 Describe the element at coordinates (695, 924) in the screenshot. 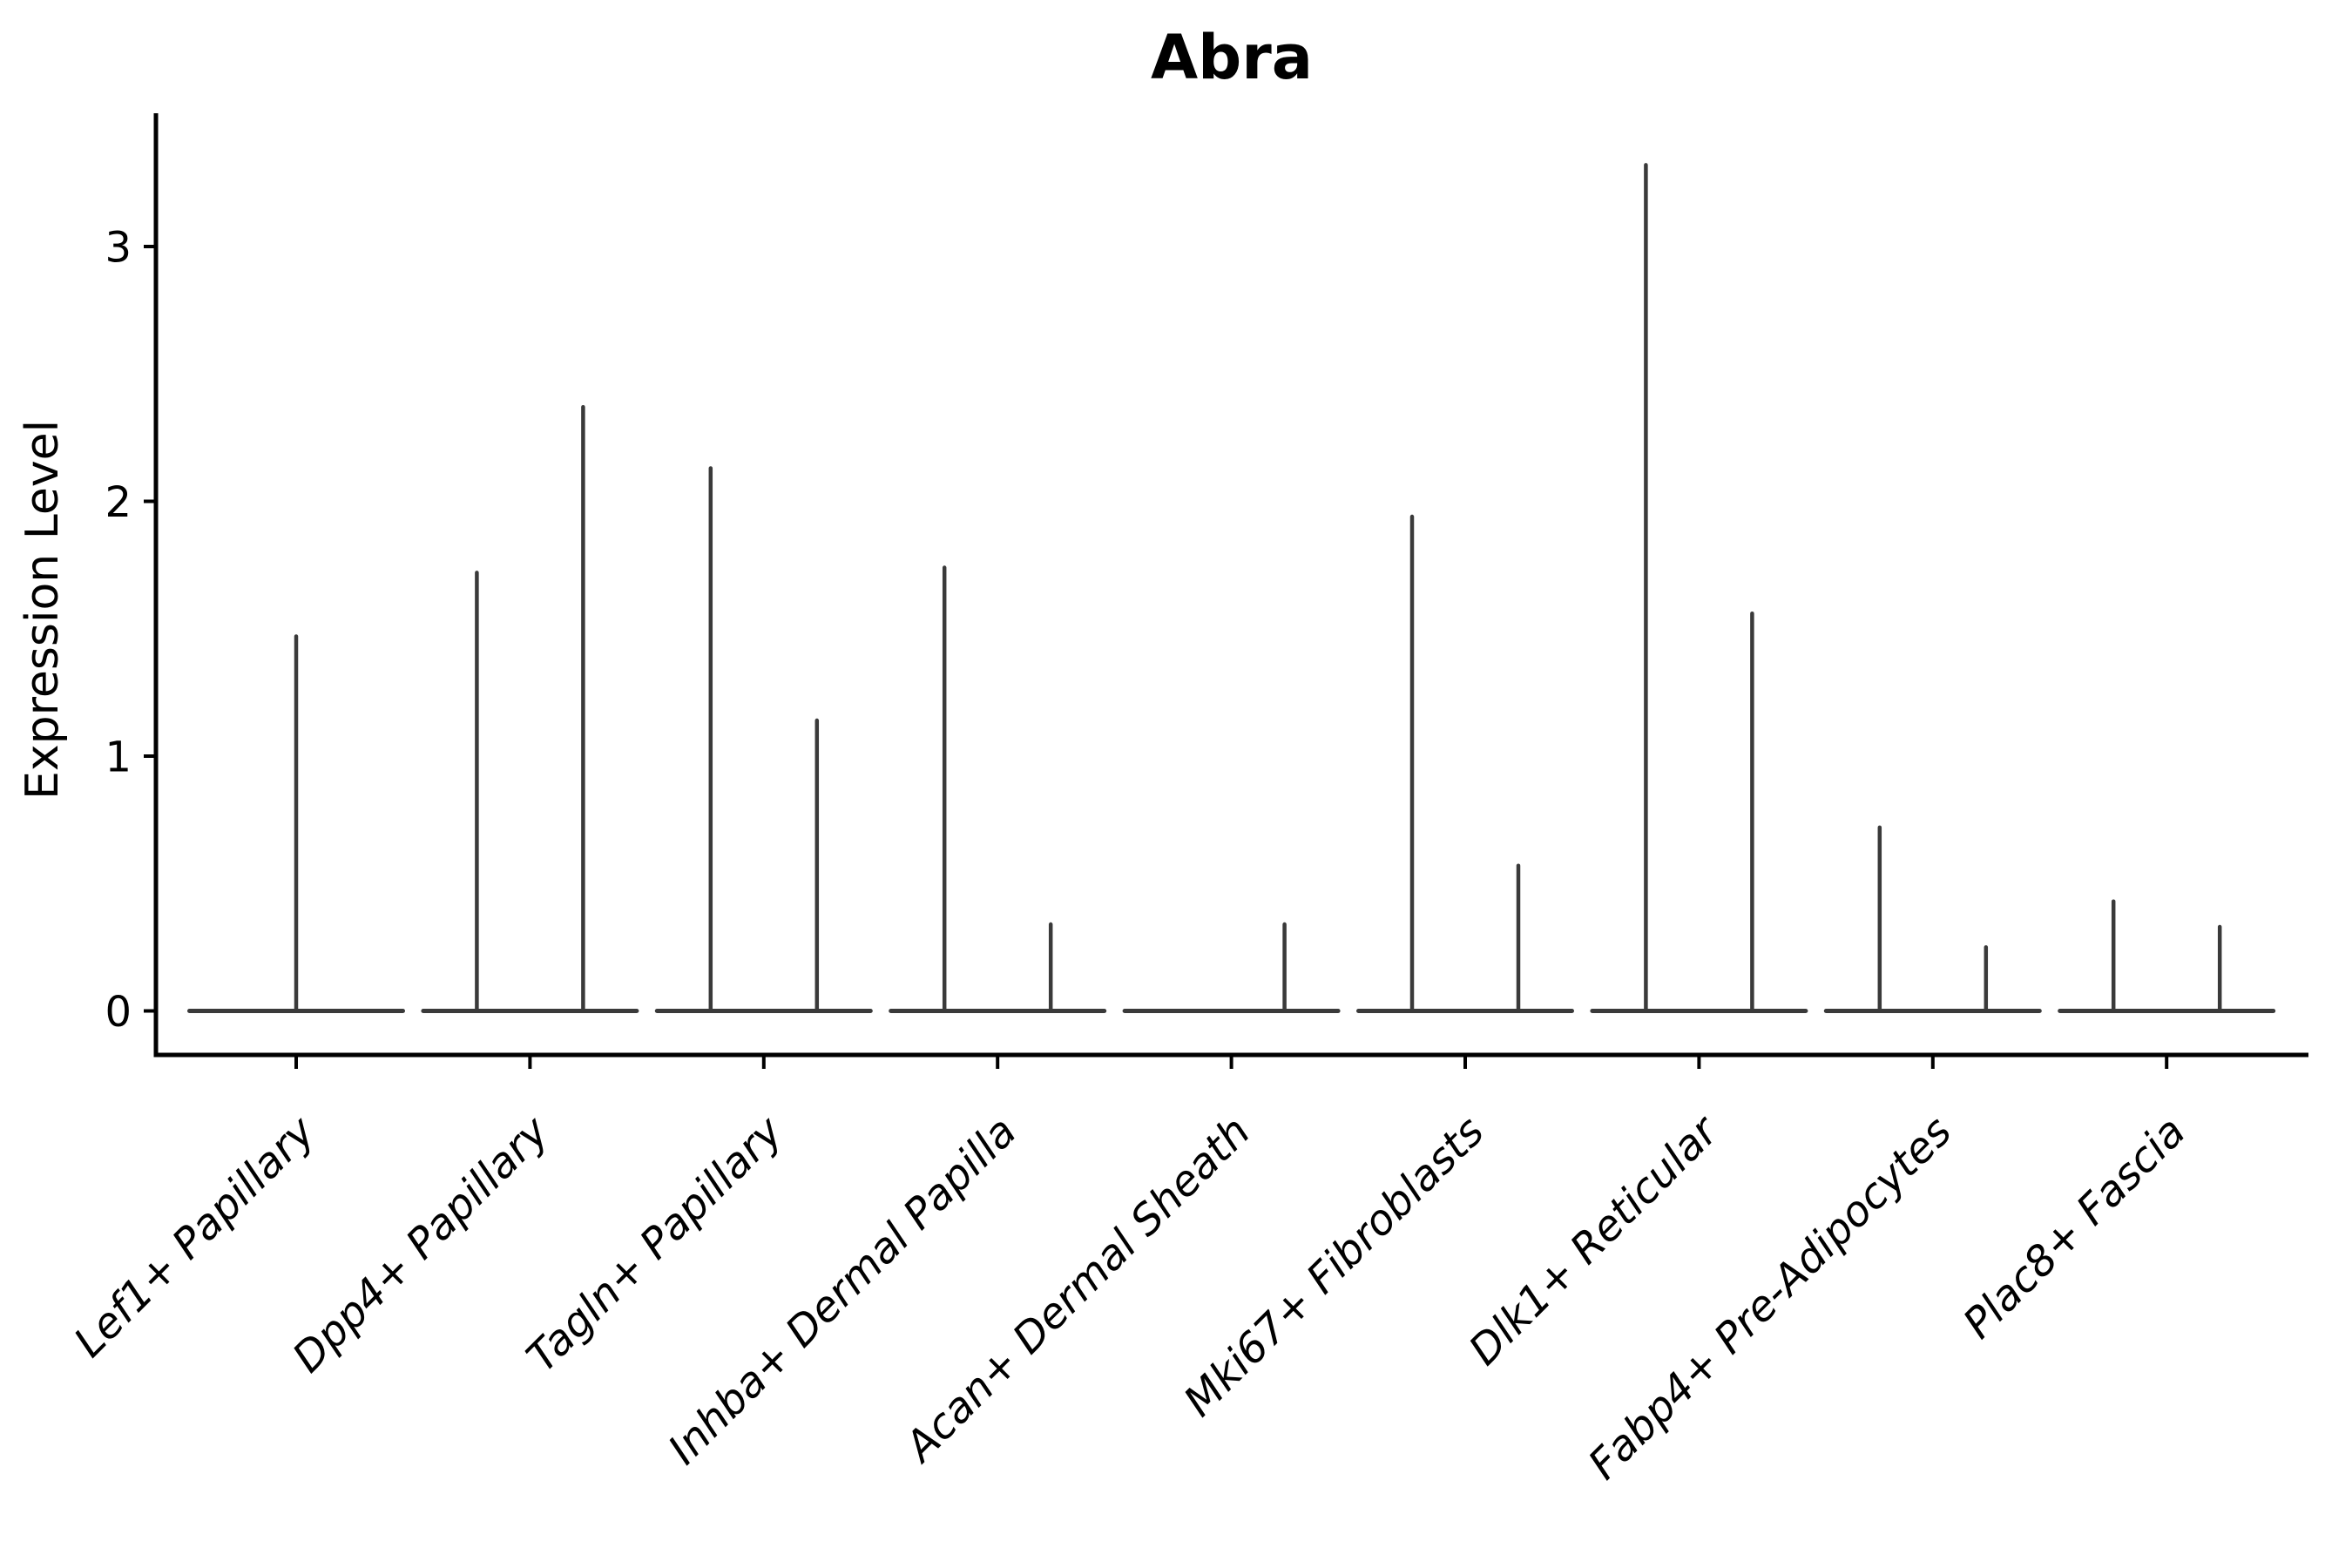

I see `violin-group: Tagln+ Papillary` at that location.